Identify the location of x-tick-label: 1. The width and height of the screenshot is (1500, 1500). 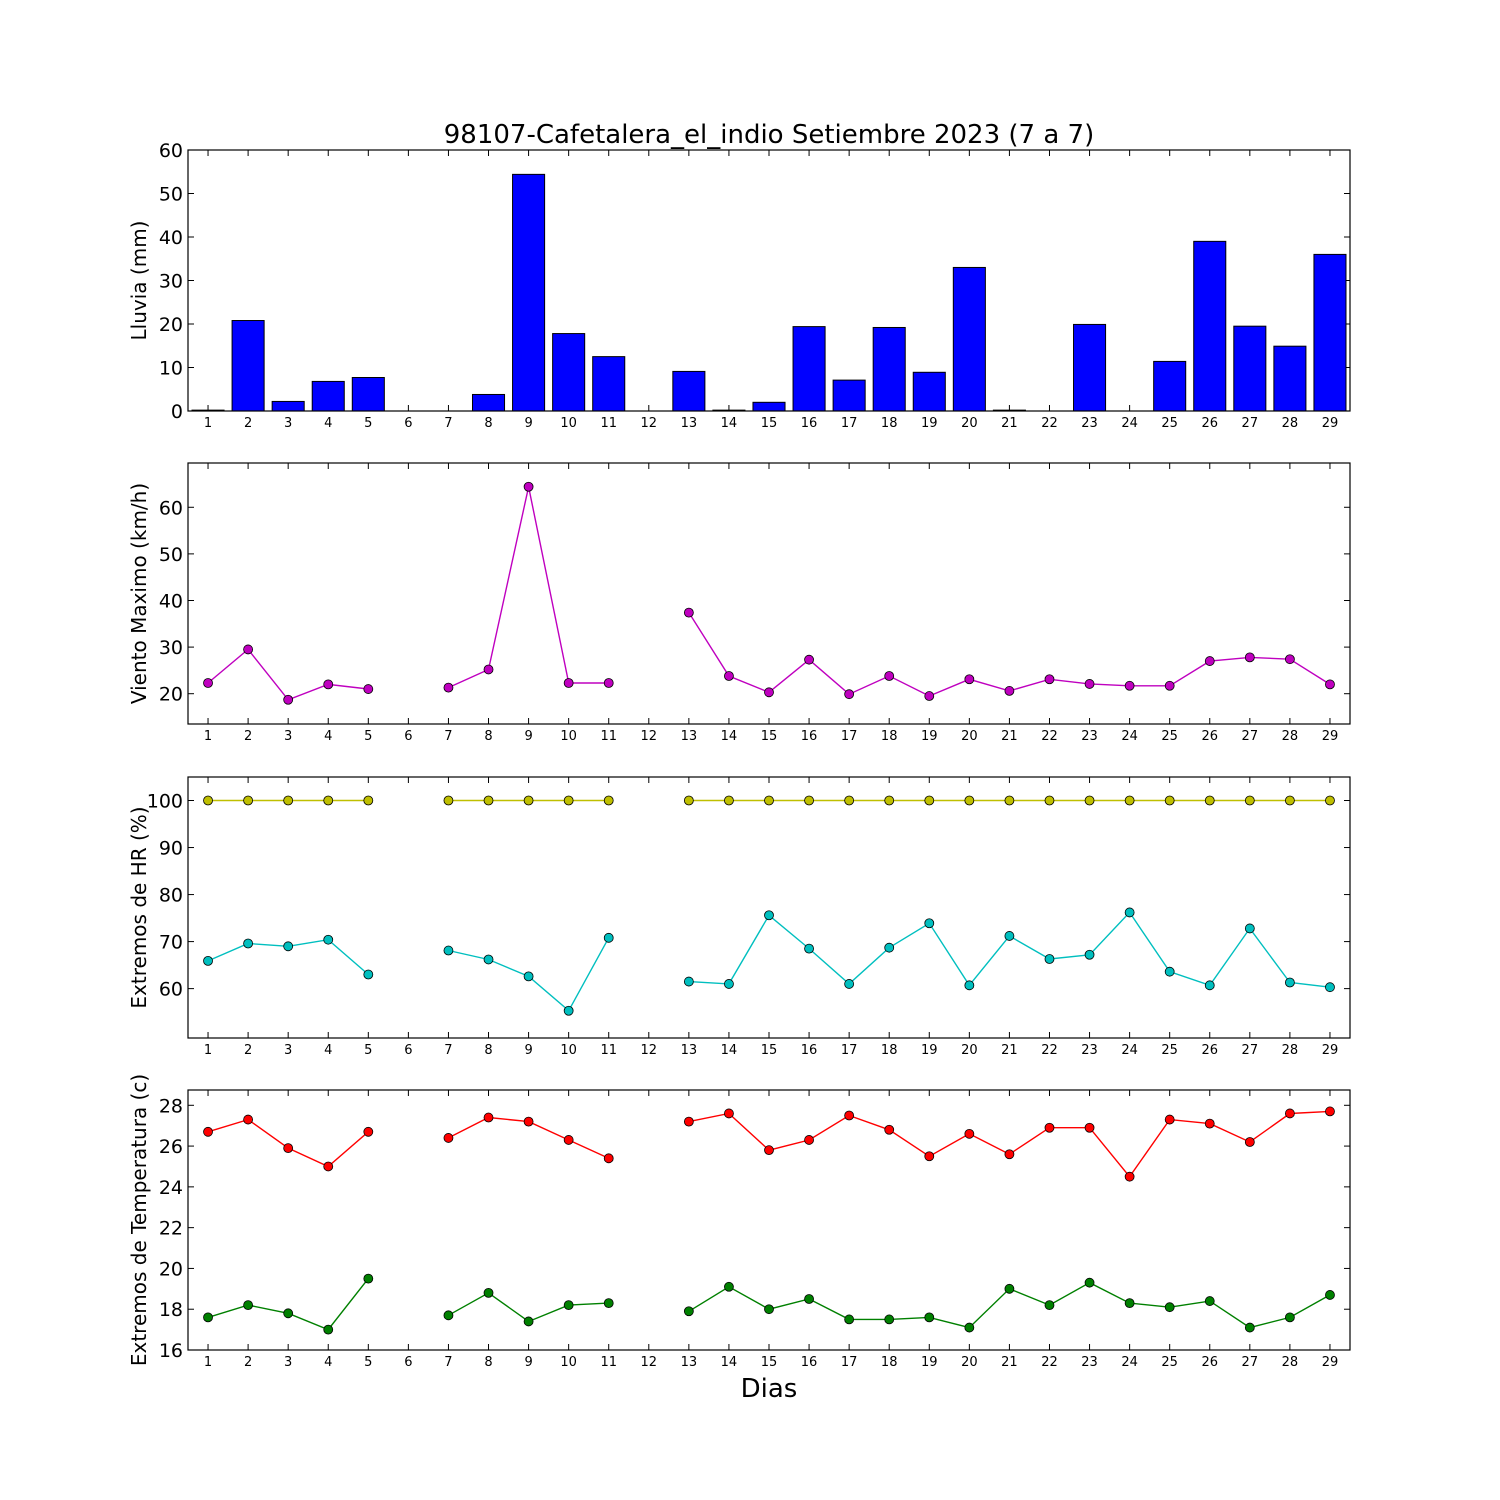
(208, 423).